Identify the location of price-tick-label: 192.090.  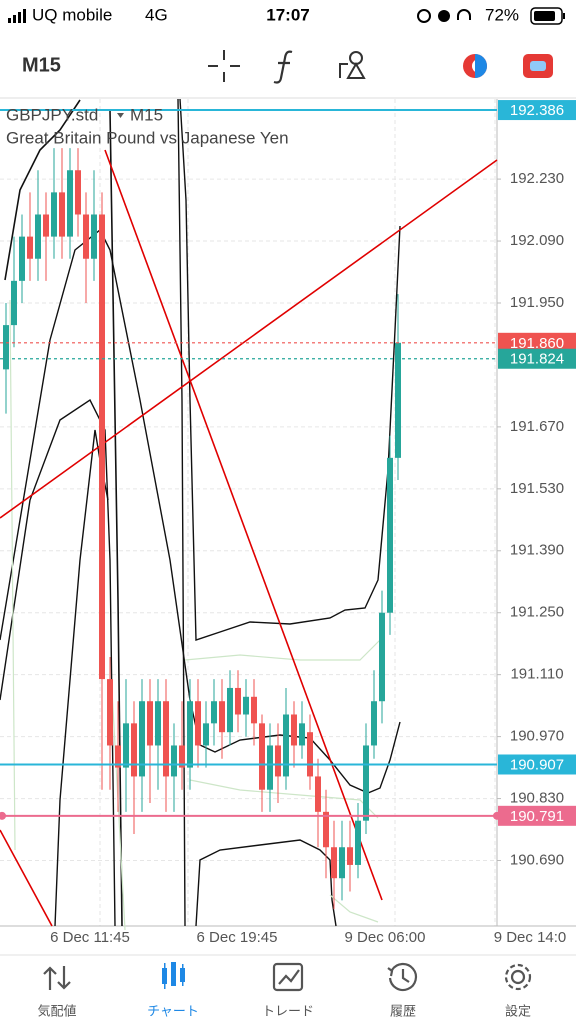
(537, 240).